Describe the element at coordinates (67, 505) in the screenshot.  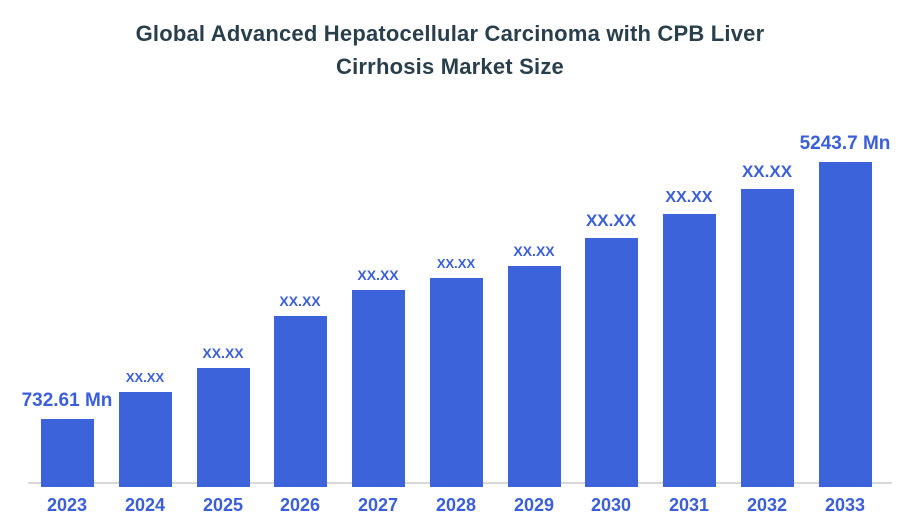
I see `x-tick-label-2023: 2023` at that location.